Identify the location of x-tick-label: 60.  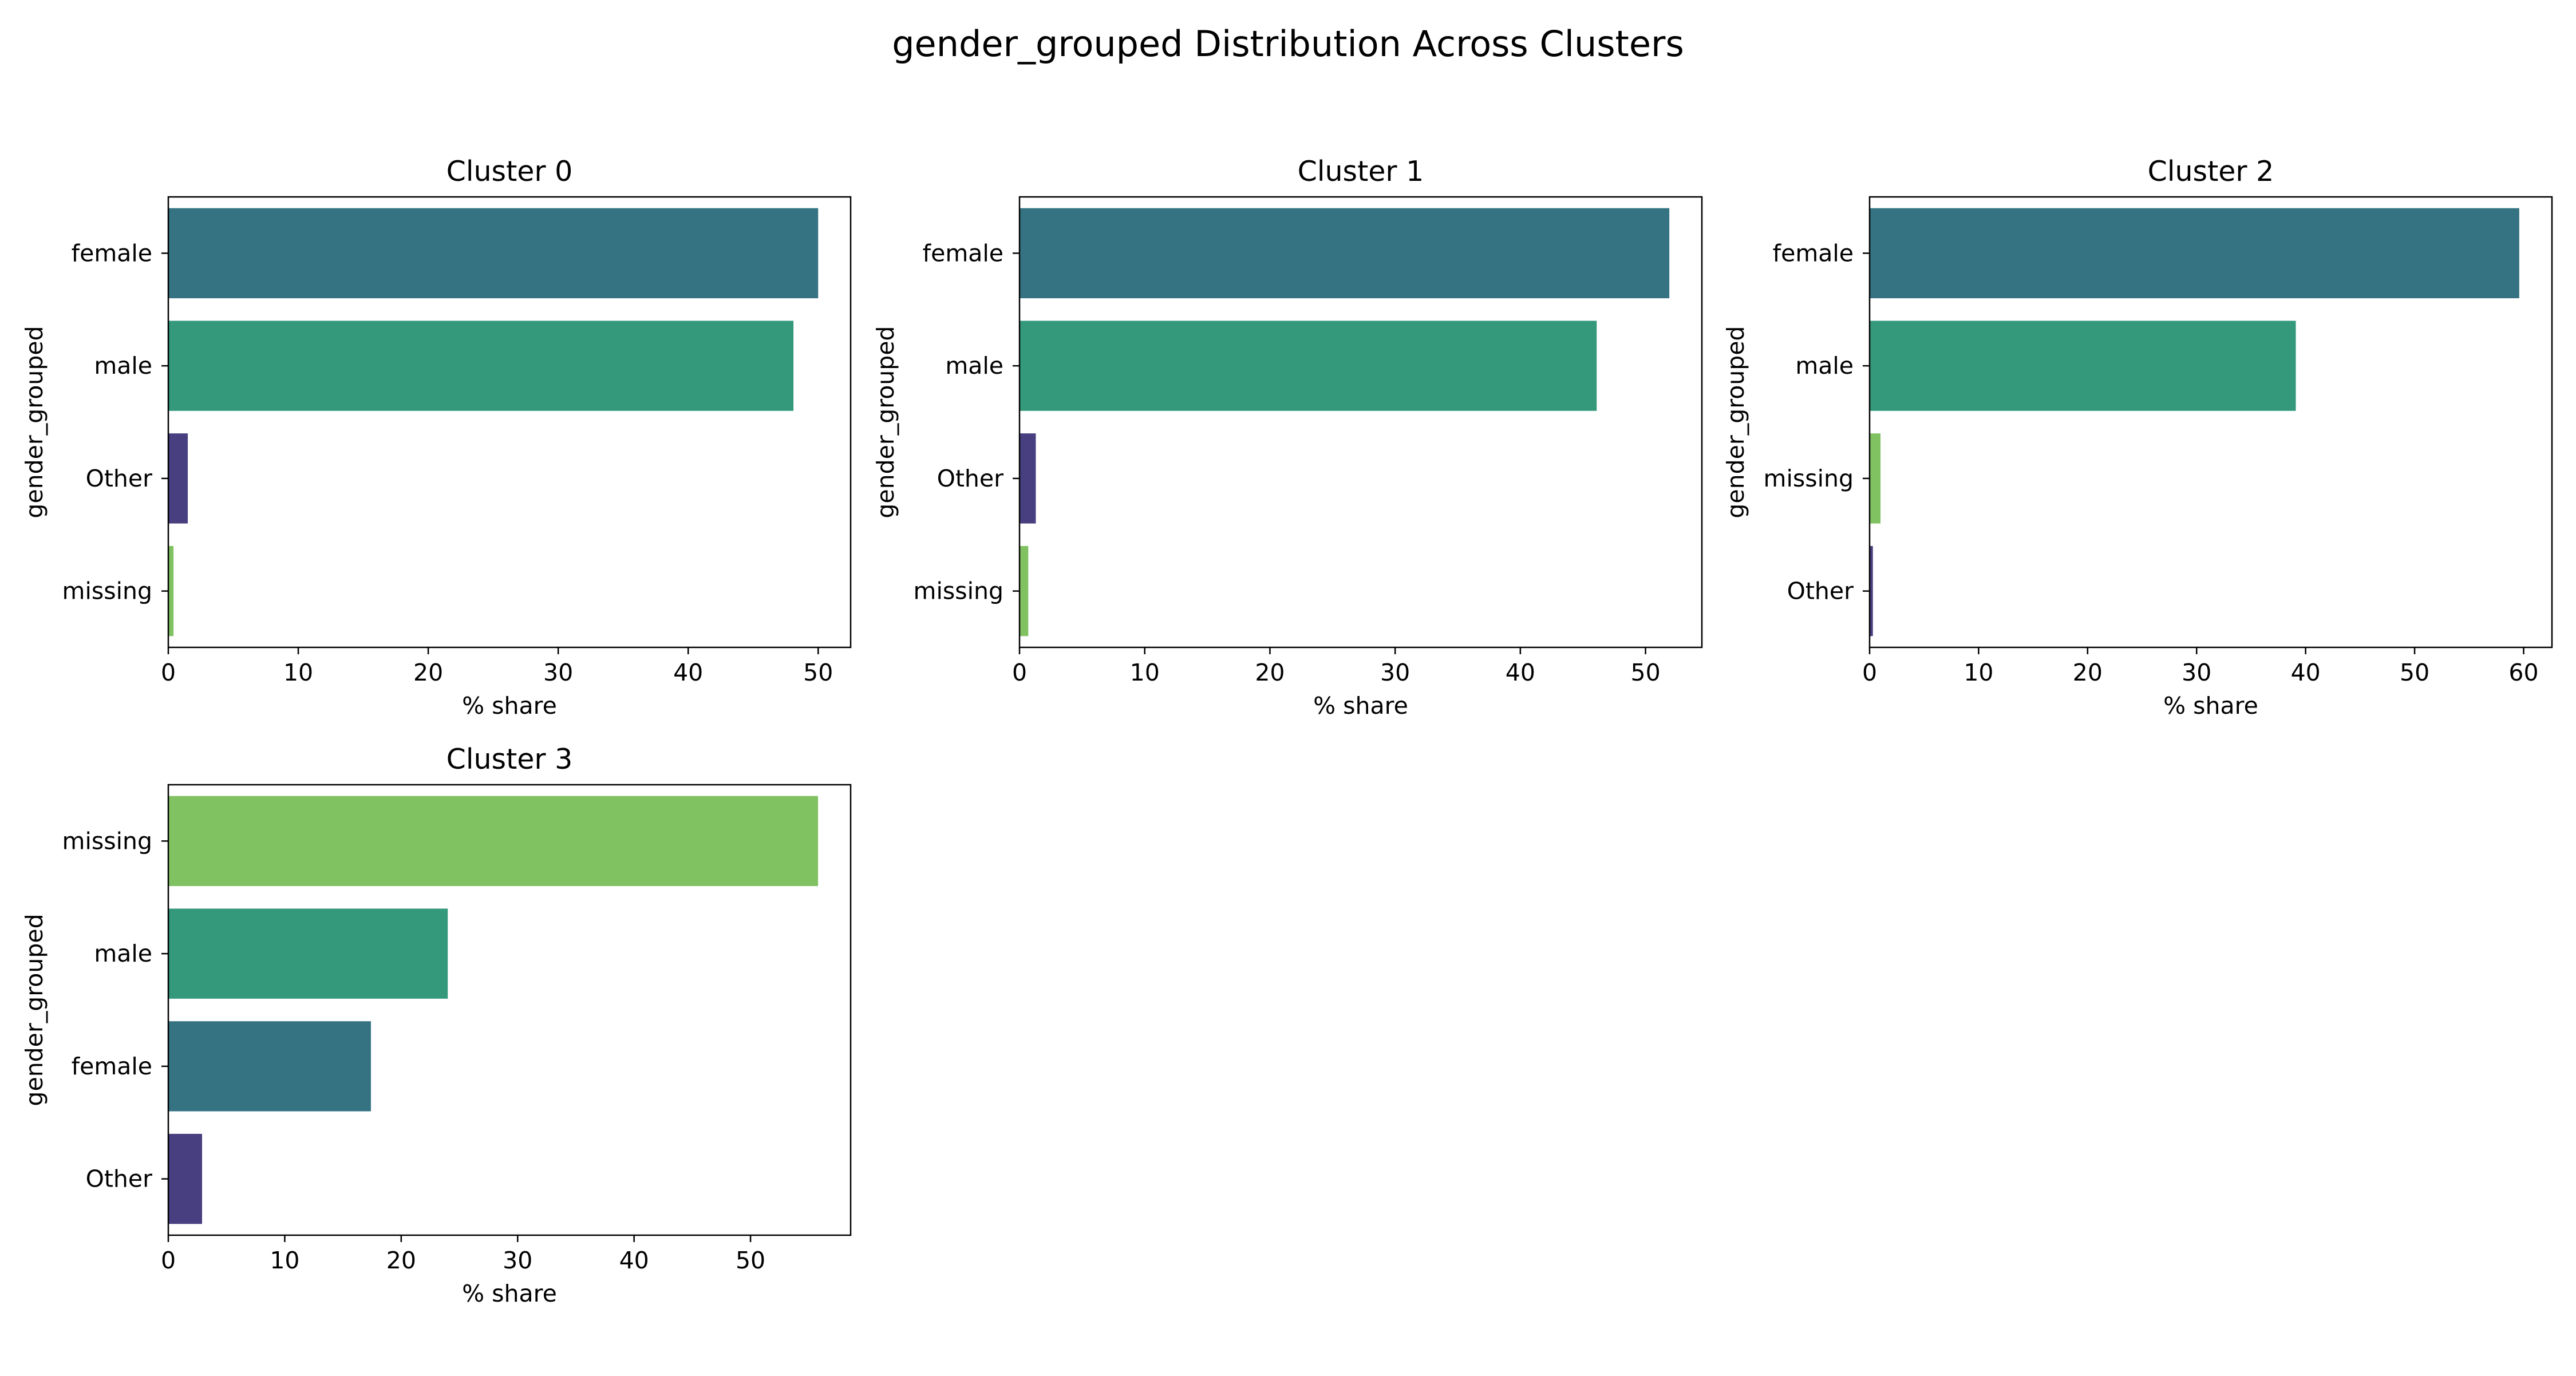
(2523, 672).